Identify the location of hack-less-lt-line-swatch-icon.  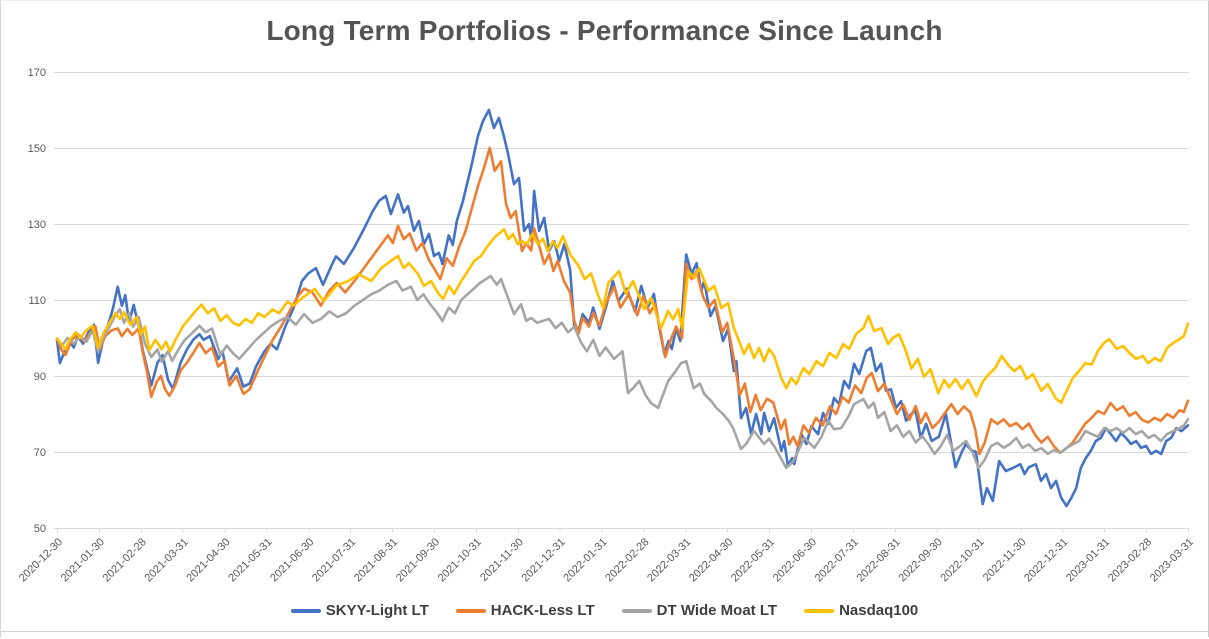
(470, 610).